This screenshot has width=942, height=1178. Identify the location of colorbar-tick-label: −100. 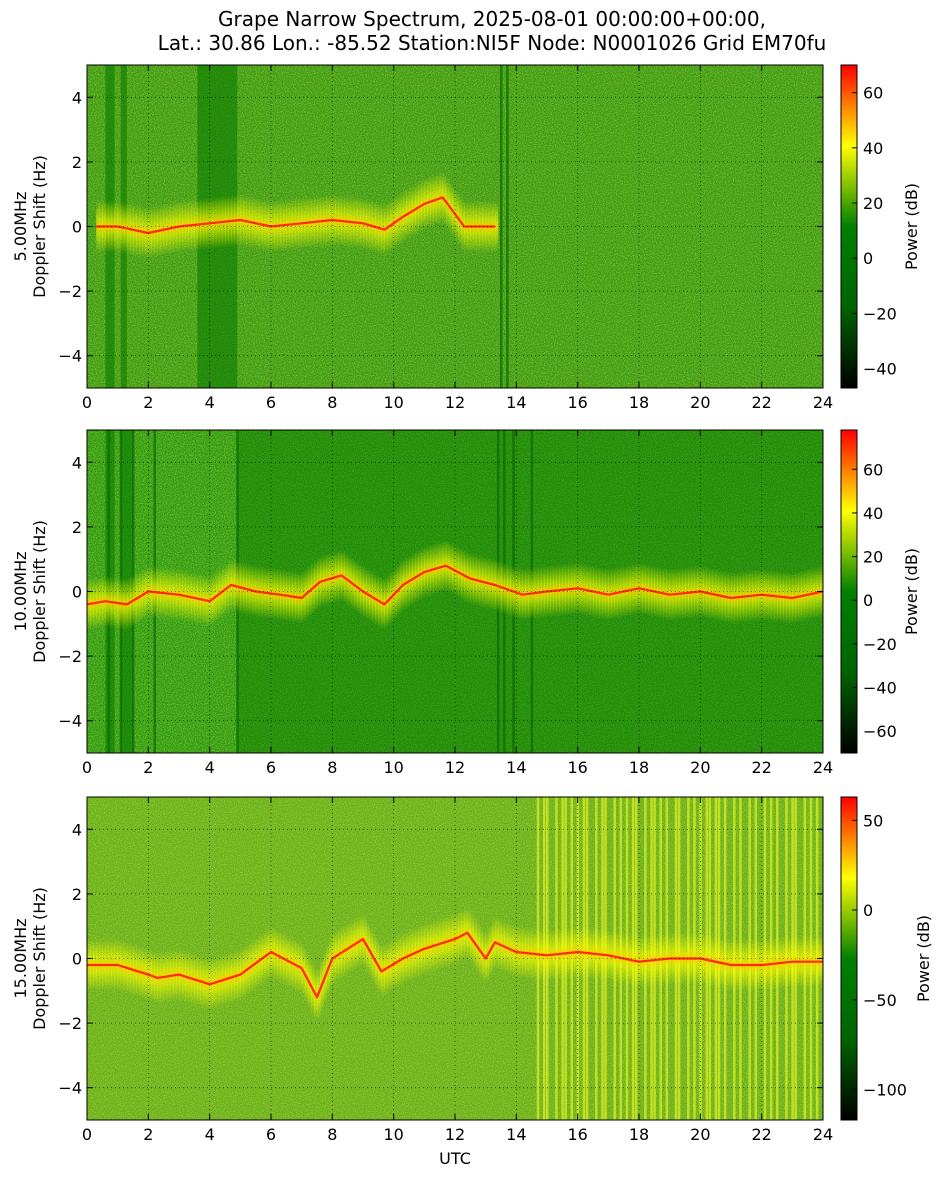
(885, 1089).